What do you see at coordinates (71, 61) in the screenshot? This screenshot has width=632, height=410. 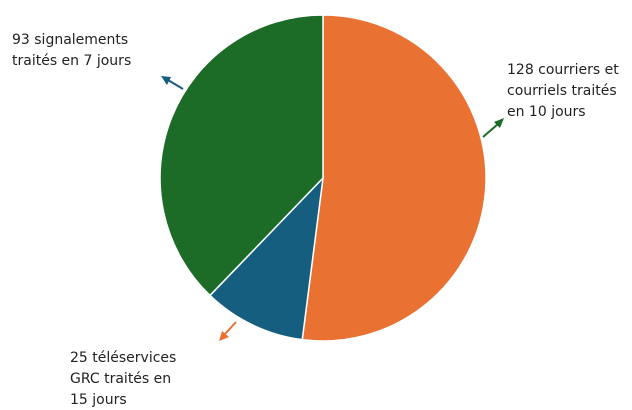 I see `slice-label: traités en 7 jours` at bounding box center [71, 61].